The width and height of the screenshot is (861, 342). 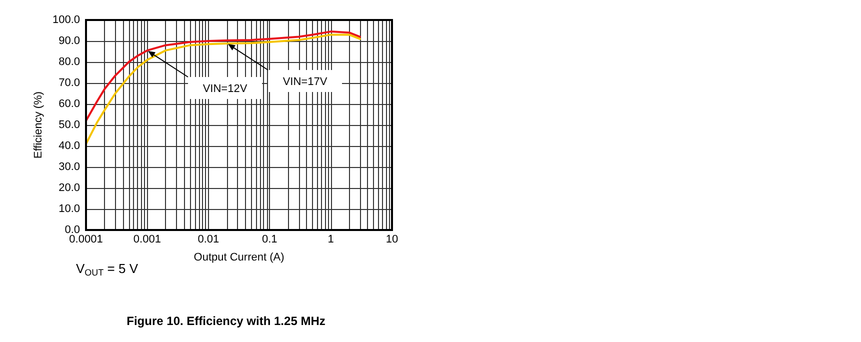 I want to click on y-tick-label: 70.0, so click(x=69, y=83).